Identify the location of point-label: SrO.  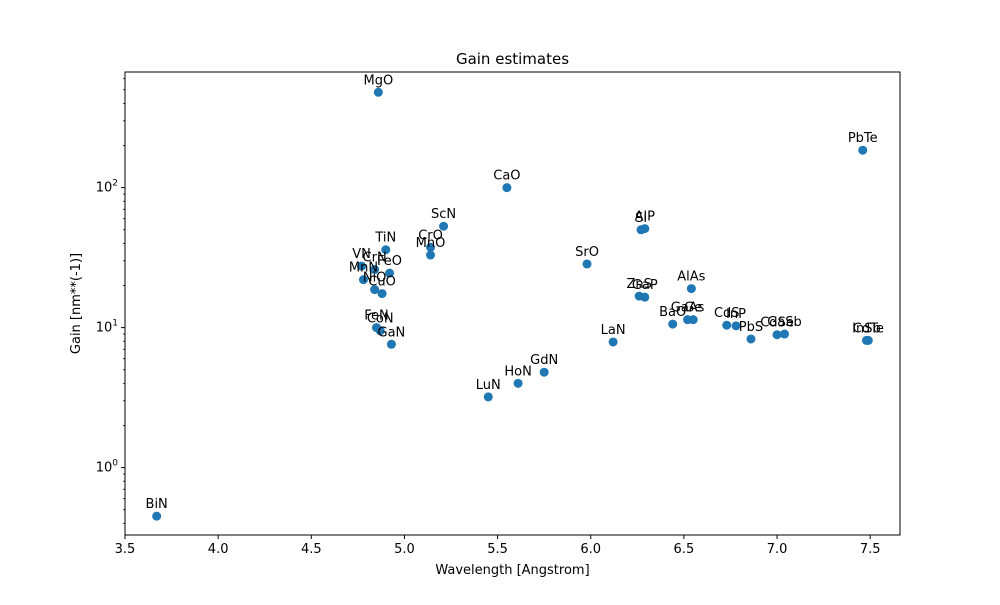
(587, 252).